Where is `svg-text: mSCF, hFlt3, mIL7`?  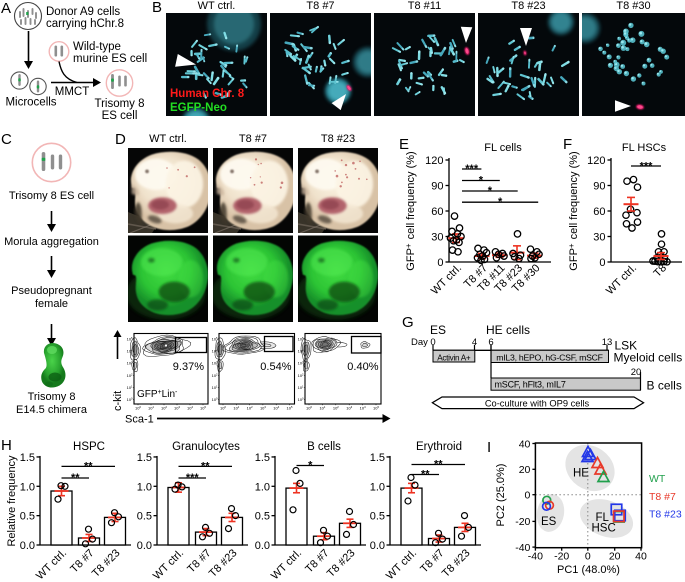
svg-text: mSCF, hFlt3, mIL7 is located at coordinates (530, 385).